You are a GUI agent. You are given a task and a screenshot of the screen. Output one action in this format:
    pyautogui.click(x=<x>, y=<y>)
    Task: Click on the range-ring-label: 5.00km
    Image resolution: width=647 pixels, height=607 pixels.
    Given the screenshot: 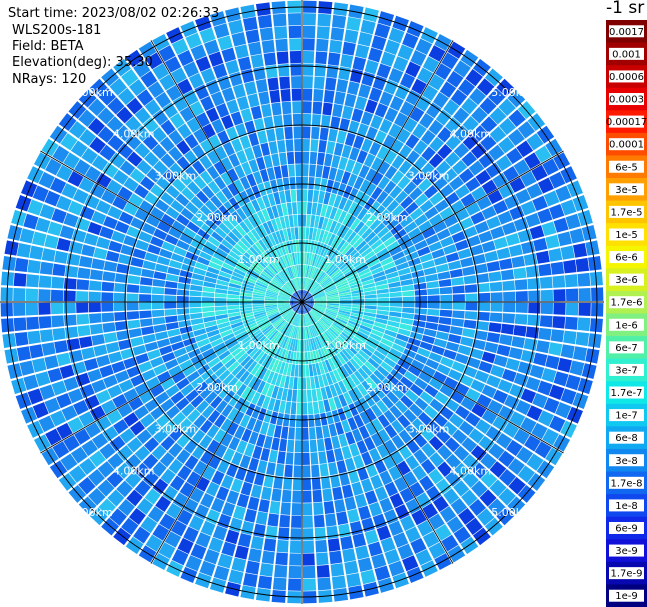 What is the action you would take?
    pyautogui.click(x=512, y=92)
    